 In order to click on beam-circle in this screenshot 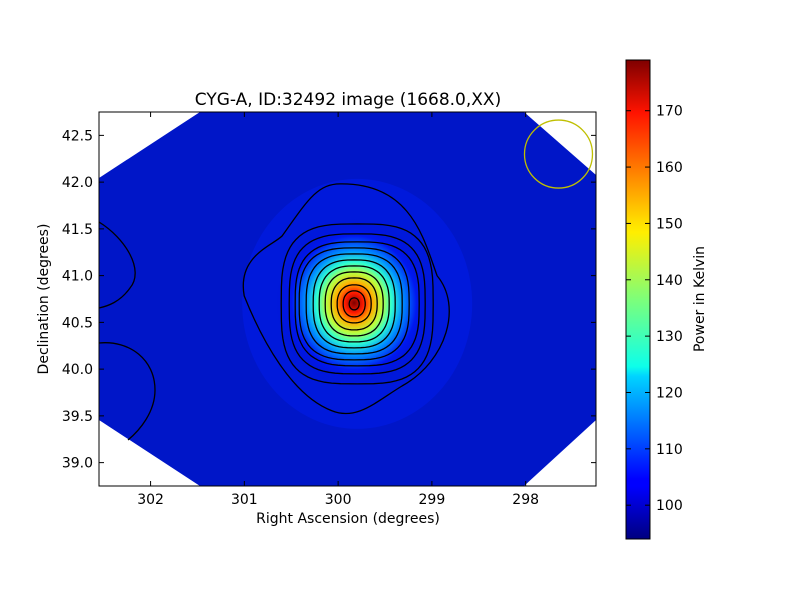, I will do `click(558, 154)`.